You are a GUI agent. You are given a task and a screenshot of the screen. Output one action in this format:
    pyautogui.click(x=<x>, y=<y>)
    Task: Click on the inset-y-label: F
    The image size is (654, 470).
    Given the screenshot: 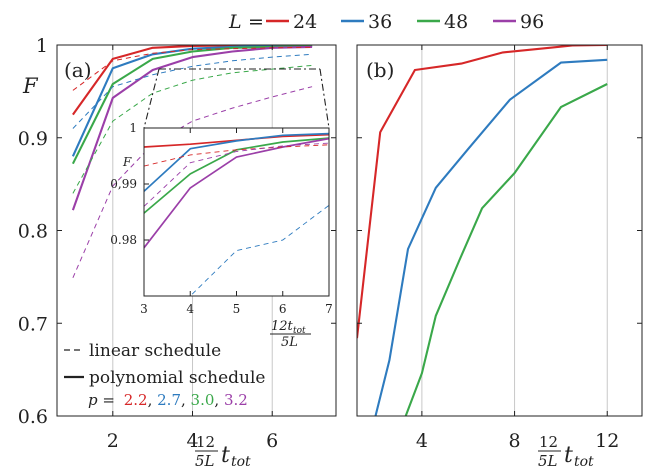 What is the action you would take?
    pyautogui.click(x=127, y=162)
    